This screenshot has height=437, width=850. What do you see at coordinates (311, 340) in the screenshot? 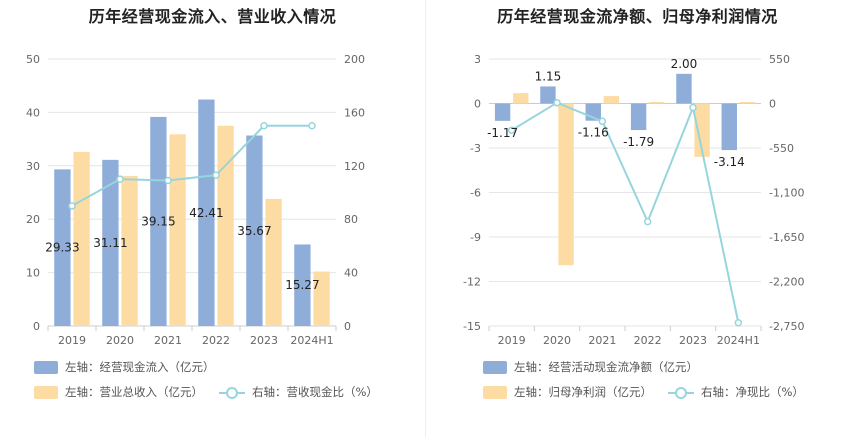
I see `x-tick-label: 2024H1` at bounding box center [311, 340].